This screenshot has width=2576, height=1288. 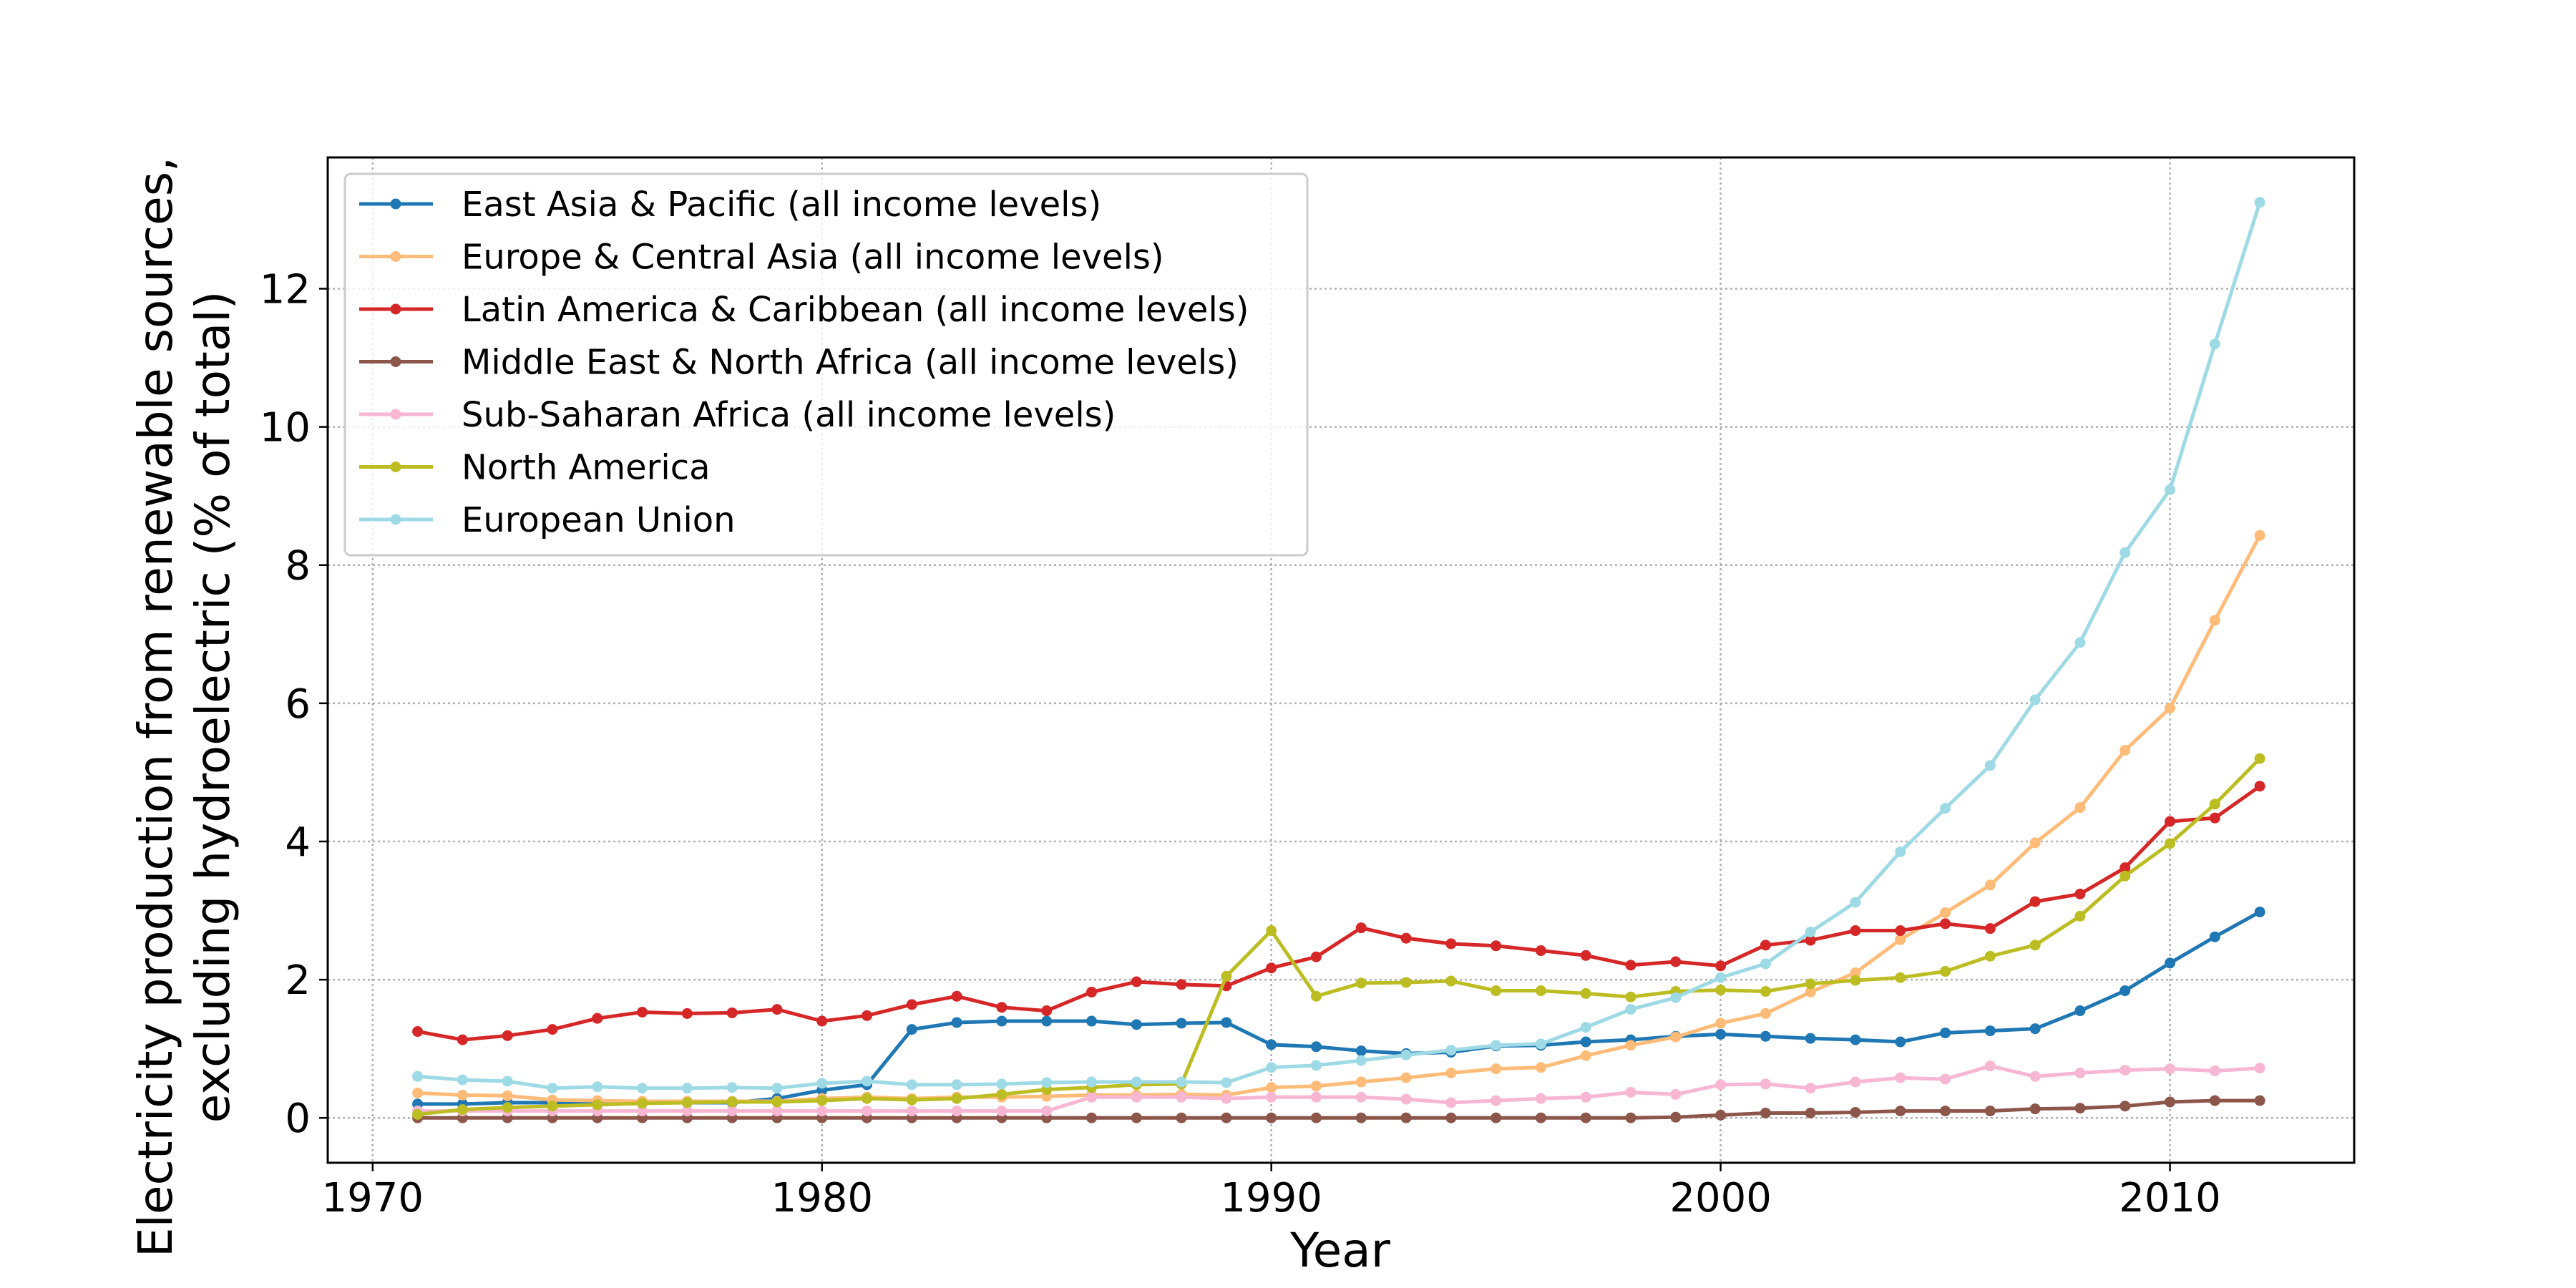 What do you see at coordinates (1338, 1109) in the screenshot?
I see `series-line` at bounding box center [1338, 1109].